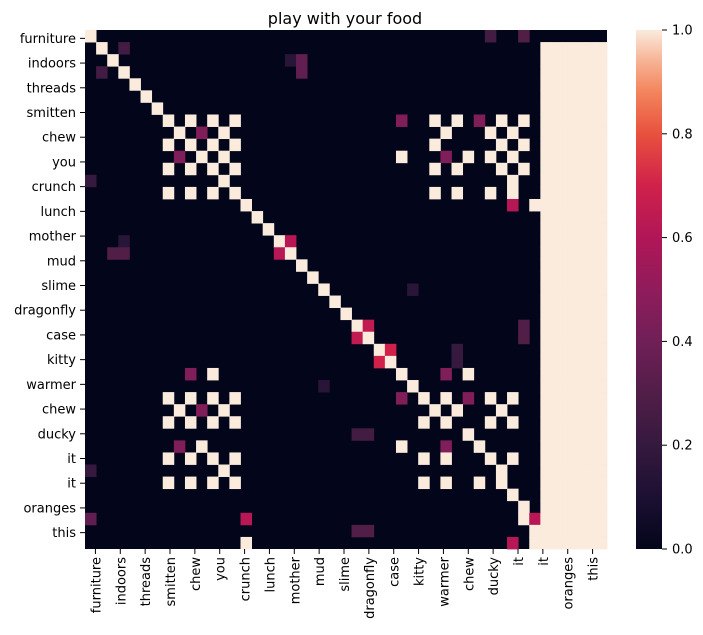 The width and height of the screenshot is (703, 635). Describe the element at coordinates (345, 574) in the screenshot. I see `x-tick-label: slime` at that location.